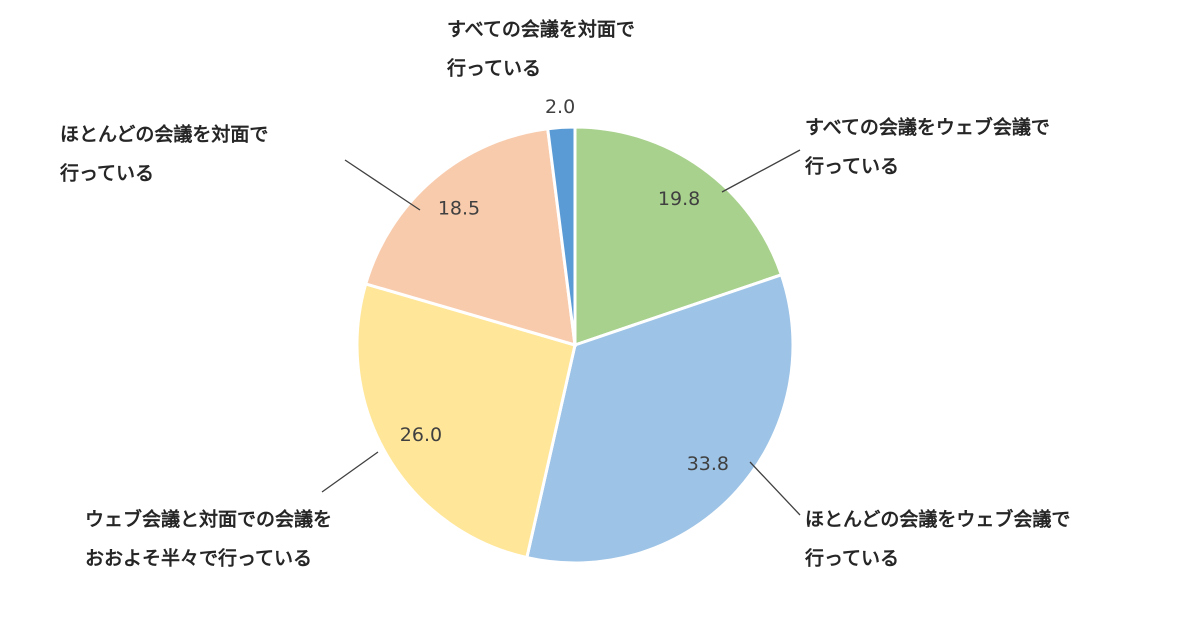 This screenshot has height=630, width=1200. What do you see at coordinates (164, 134) in the screenshot?
I see `category-label: ほとんどの会議を対面で` at bounding box center [164, 134].